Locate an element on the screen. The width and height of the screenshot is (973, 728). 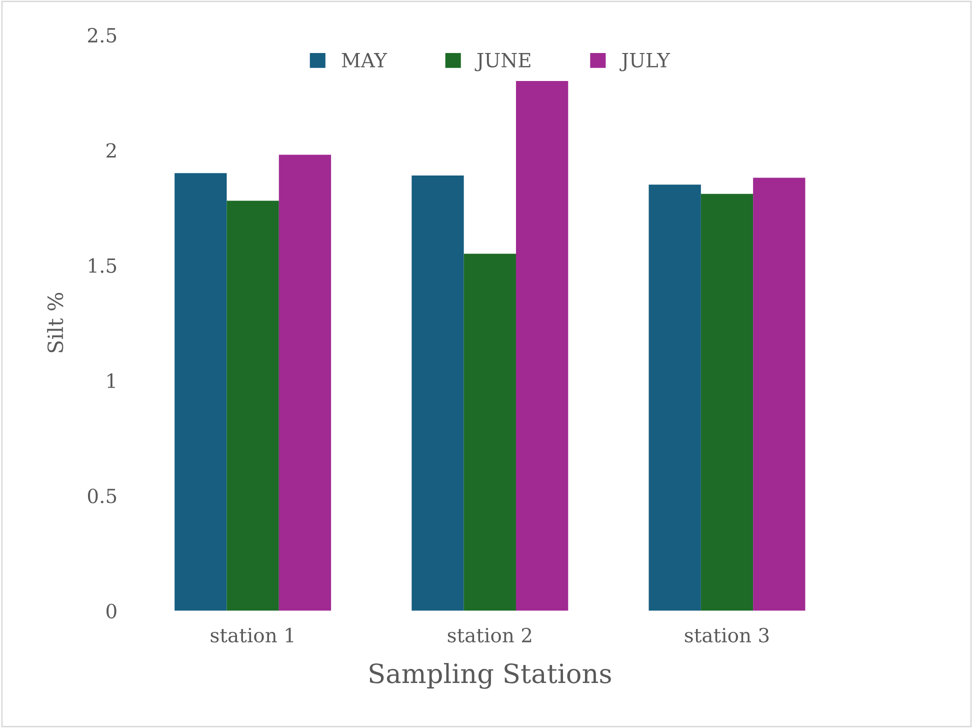
y-tick-label: 0.5 is located at coordinates (102, 496).